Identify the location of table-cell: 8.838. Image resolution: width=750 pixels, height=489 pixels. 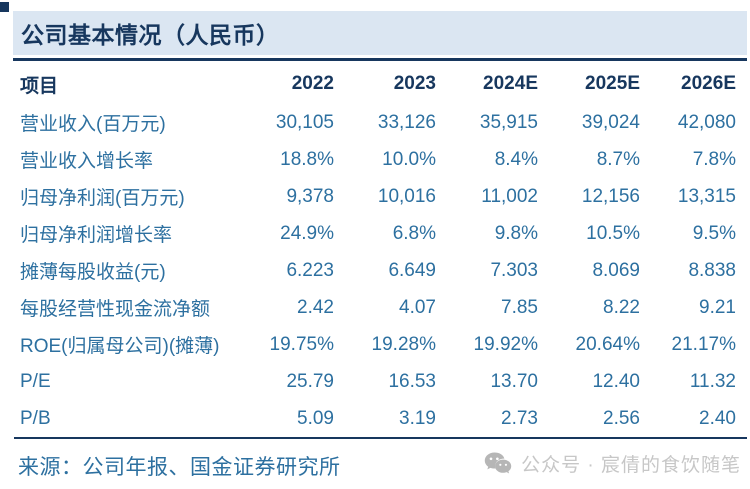
(712, 270).